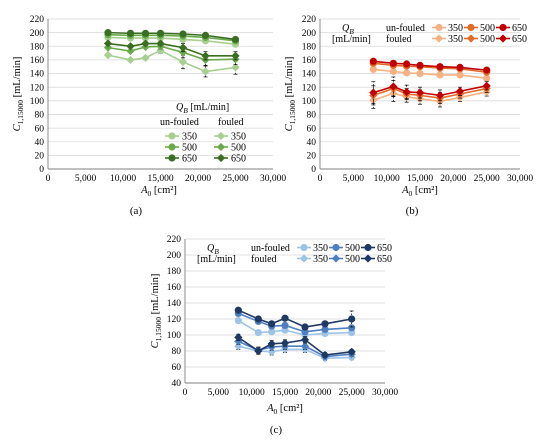 The height and width of the screenshot is (444, 550). What do you see at coordinates (270, 408) in the screenshot?
I see `axis-symbol: A` at bounding box center [270, 408].